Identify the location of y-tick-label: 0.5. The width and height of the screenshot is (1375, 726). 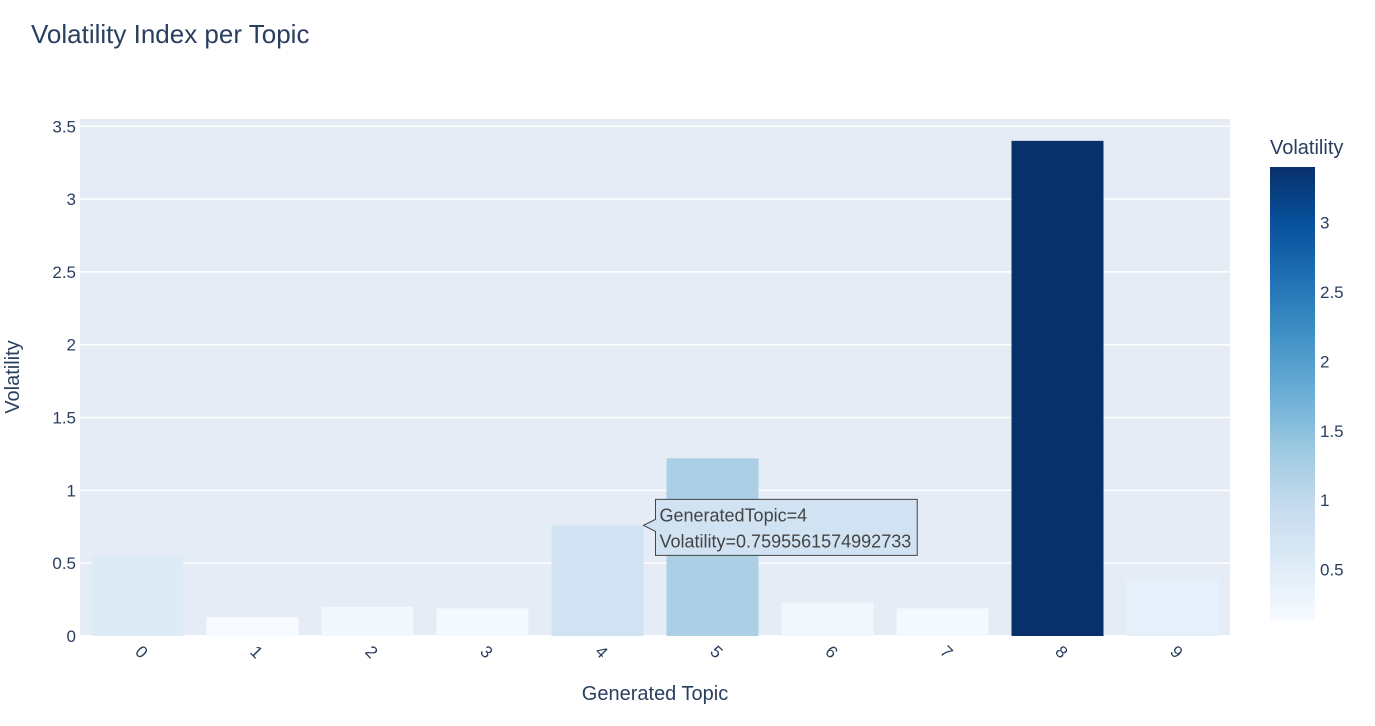
(64, 563).